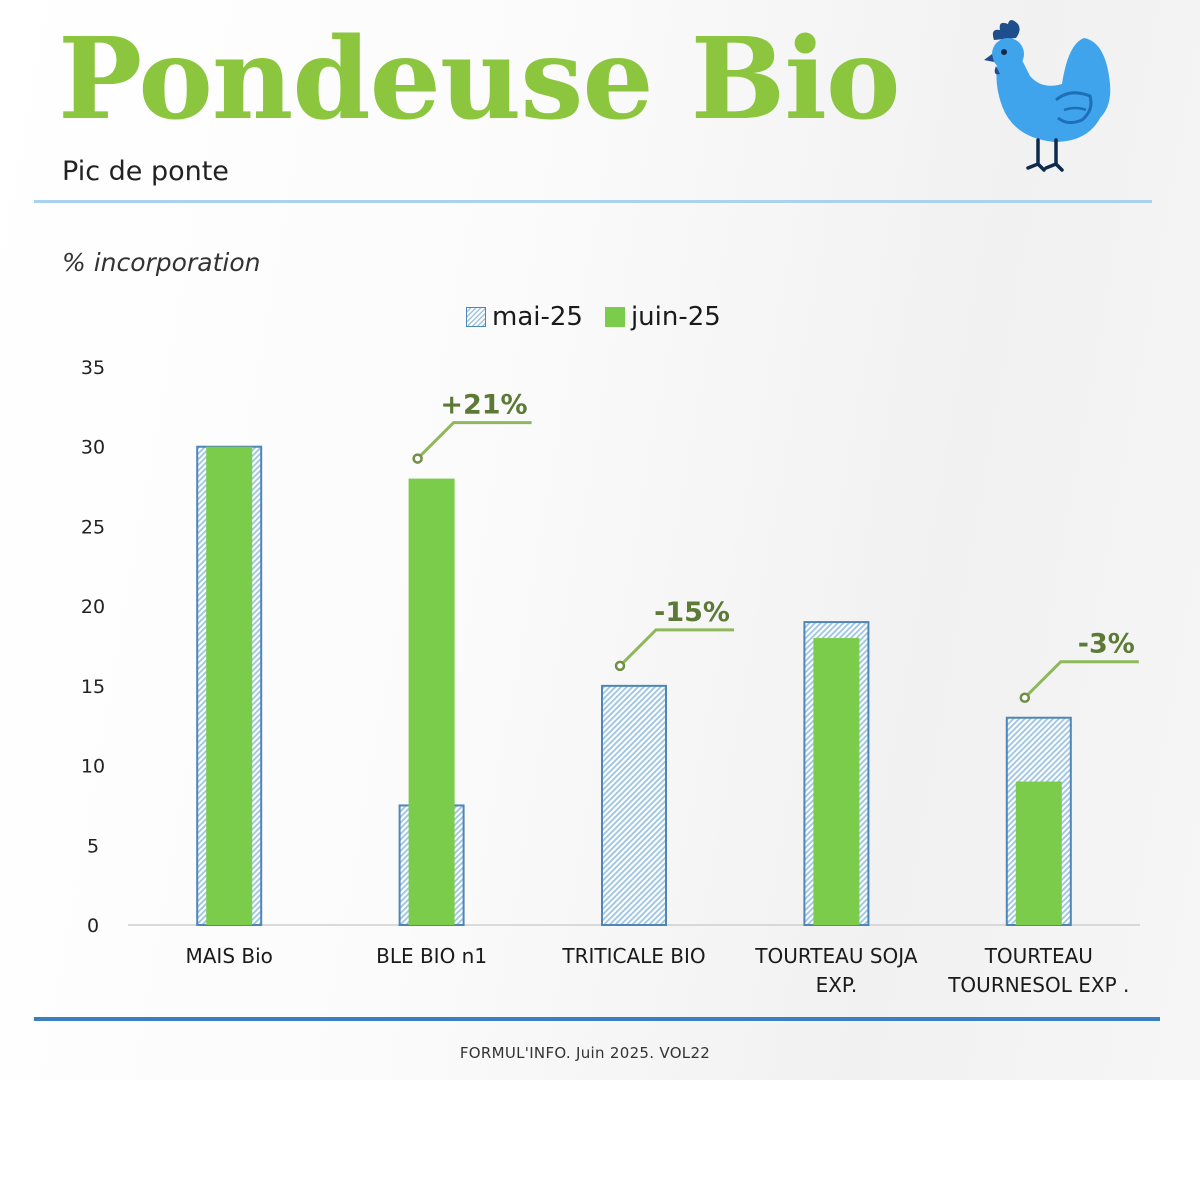  What do you see at coordinates (93, 846) in the screenshot?
I see `y-tick-label: 5` at bounding box center [93, 846].